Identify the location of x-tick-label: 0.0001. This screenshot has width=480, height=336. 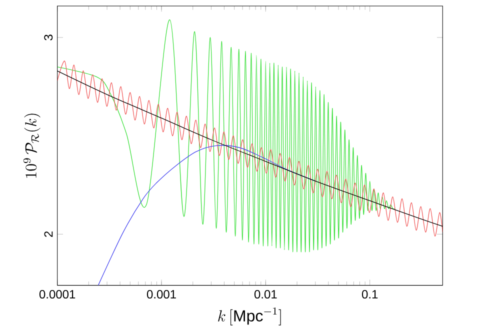
(57, 294).